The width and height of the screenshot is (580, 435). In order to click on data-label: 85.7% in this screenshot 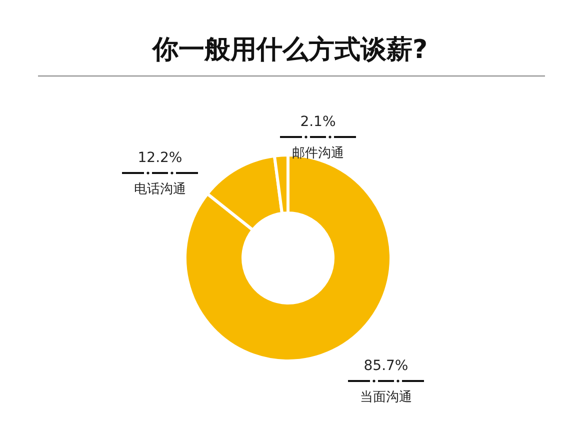, I will do `click(386, 366)`.